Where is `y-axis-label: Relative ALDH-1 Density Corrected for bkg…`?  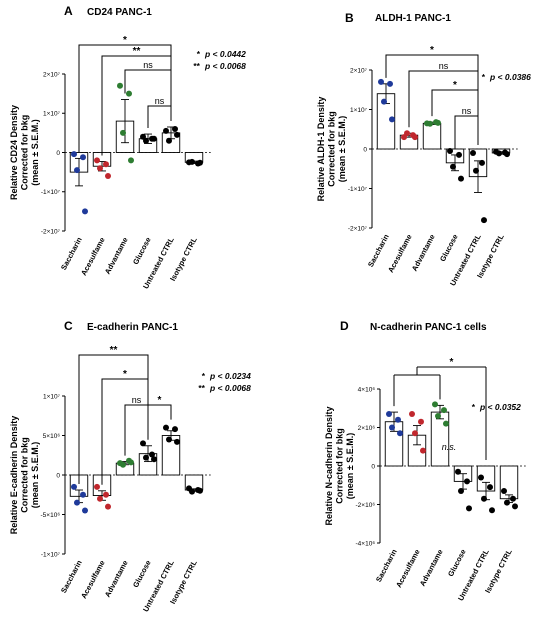
y-axis-label: Relative ALDH-1 Density Corrected for bkg… is located at coordinates (331, 149).